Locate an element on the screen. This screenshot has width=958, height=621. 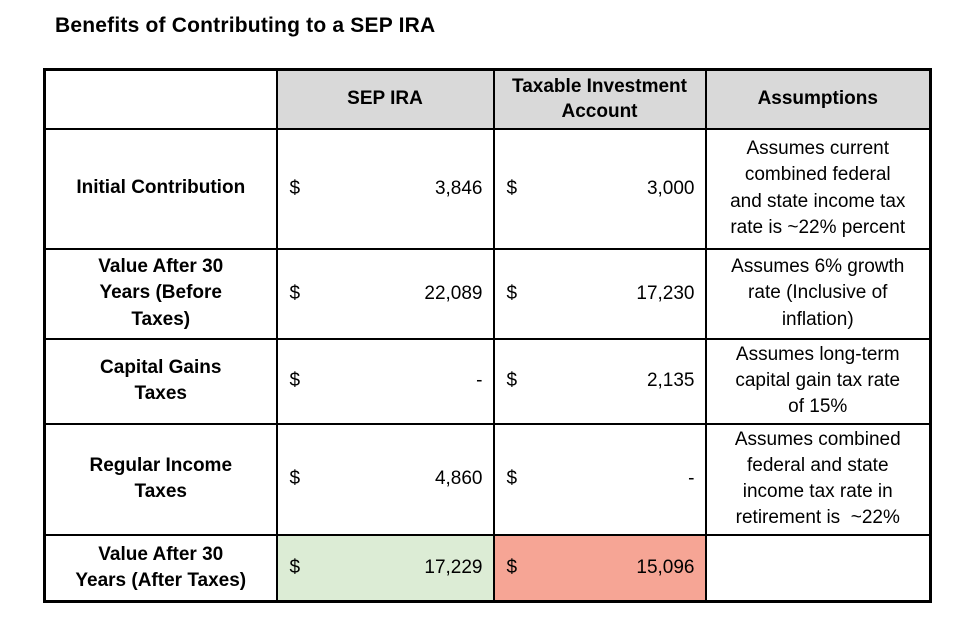
sep-ira-income-tax-cell: $ 4,860 is located at coordinates (385, 479).